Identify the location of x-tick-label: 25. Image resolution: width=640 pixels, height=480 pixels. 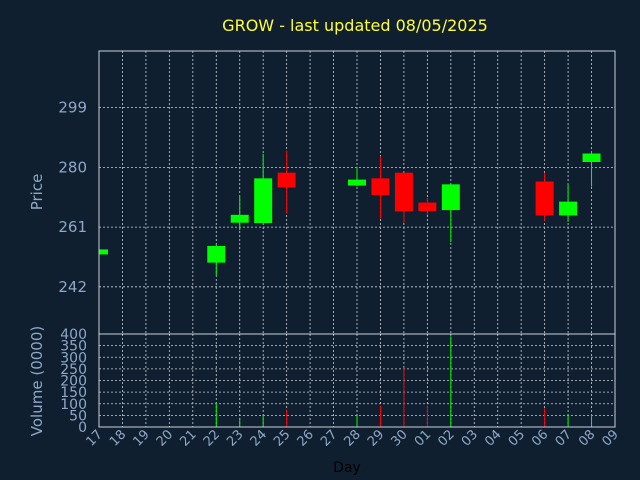
(282, 438).